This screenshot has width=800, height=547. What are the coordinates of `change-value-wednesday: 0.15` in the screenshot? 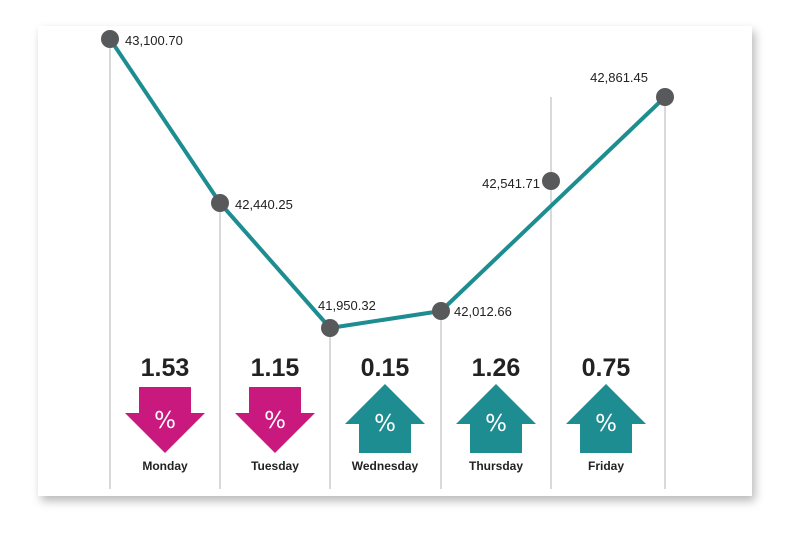 It's located at (385, 368).